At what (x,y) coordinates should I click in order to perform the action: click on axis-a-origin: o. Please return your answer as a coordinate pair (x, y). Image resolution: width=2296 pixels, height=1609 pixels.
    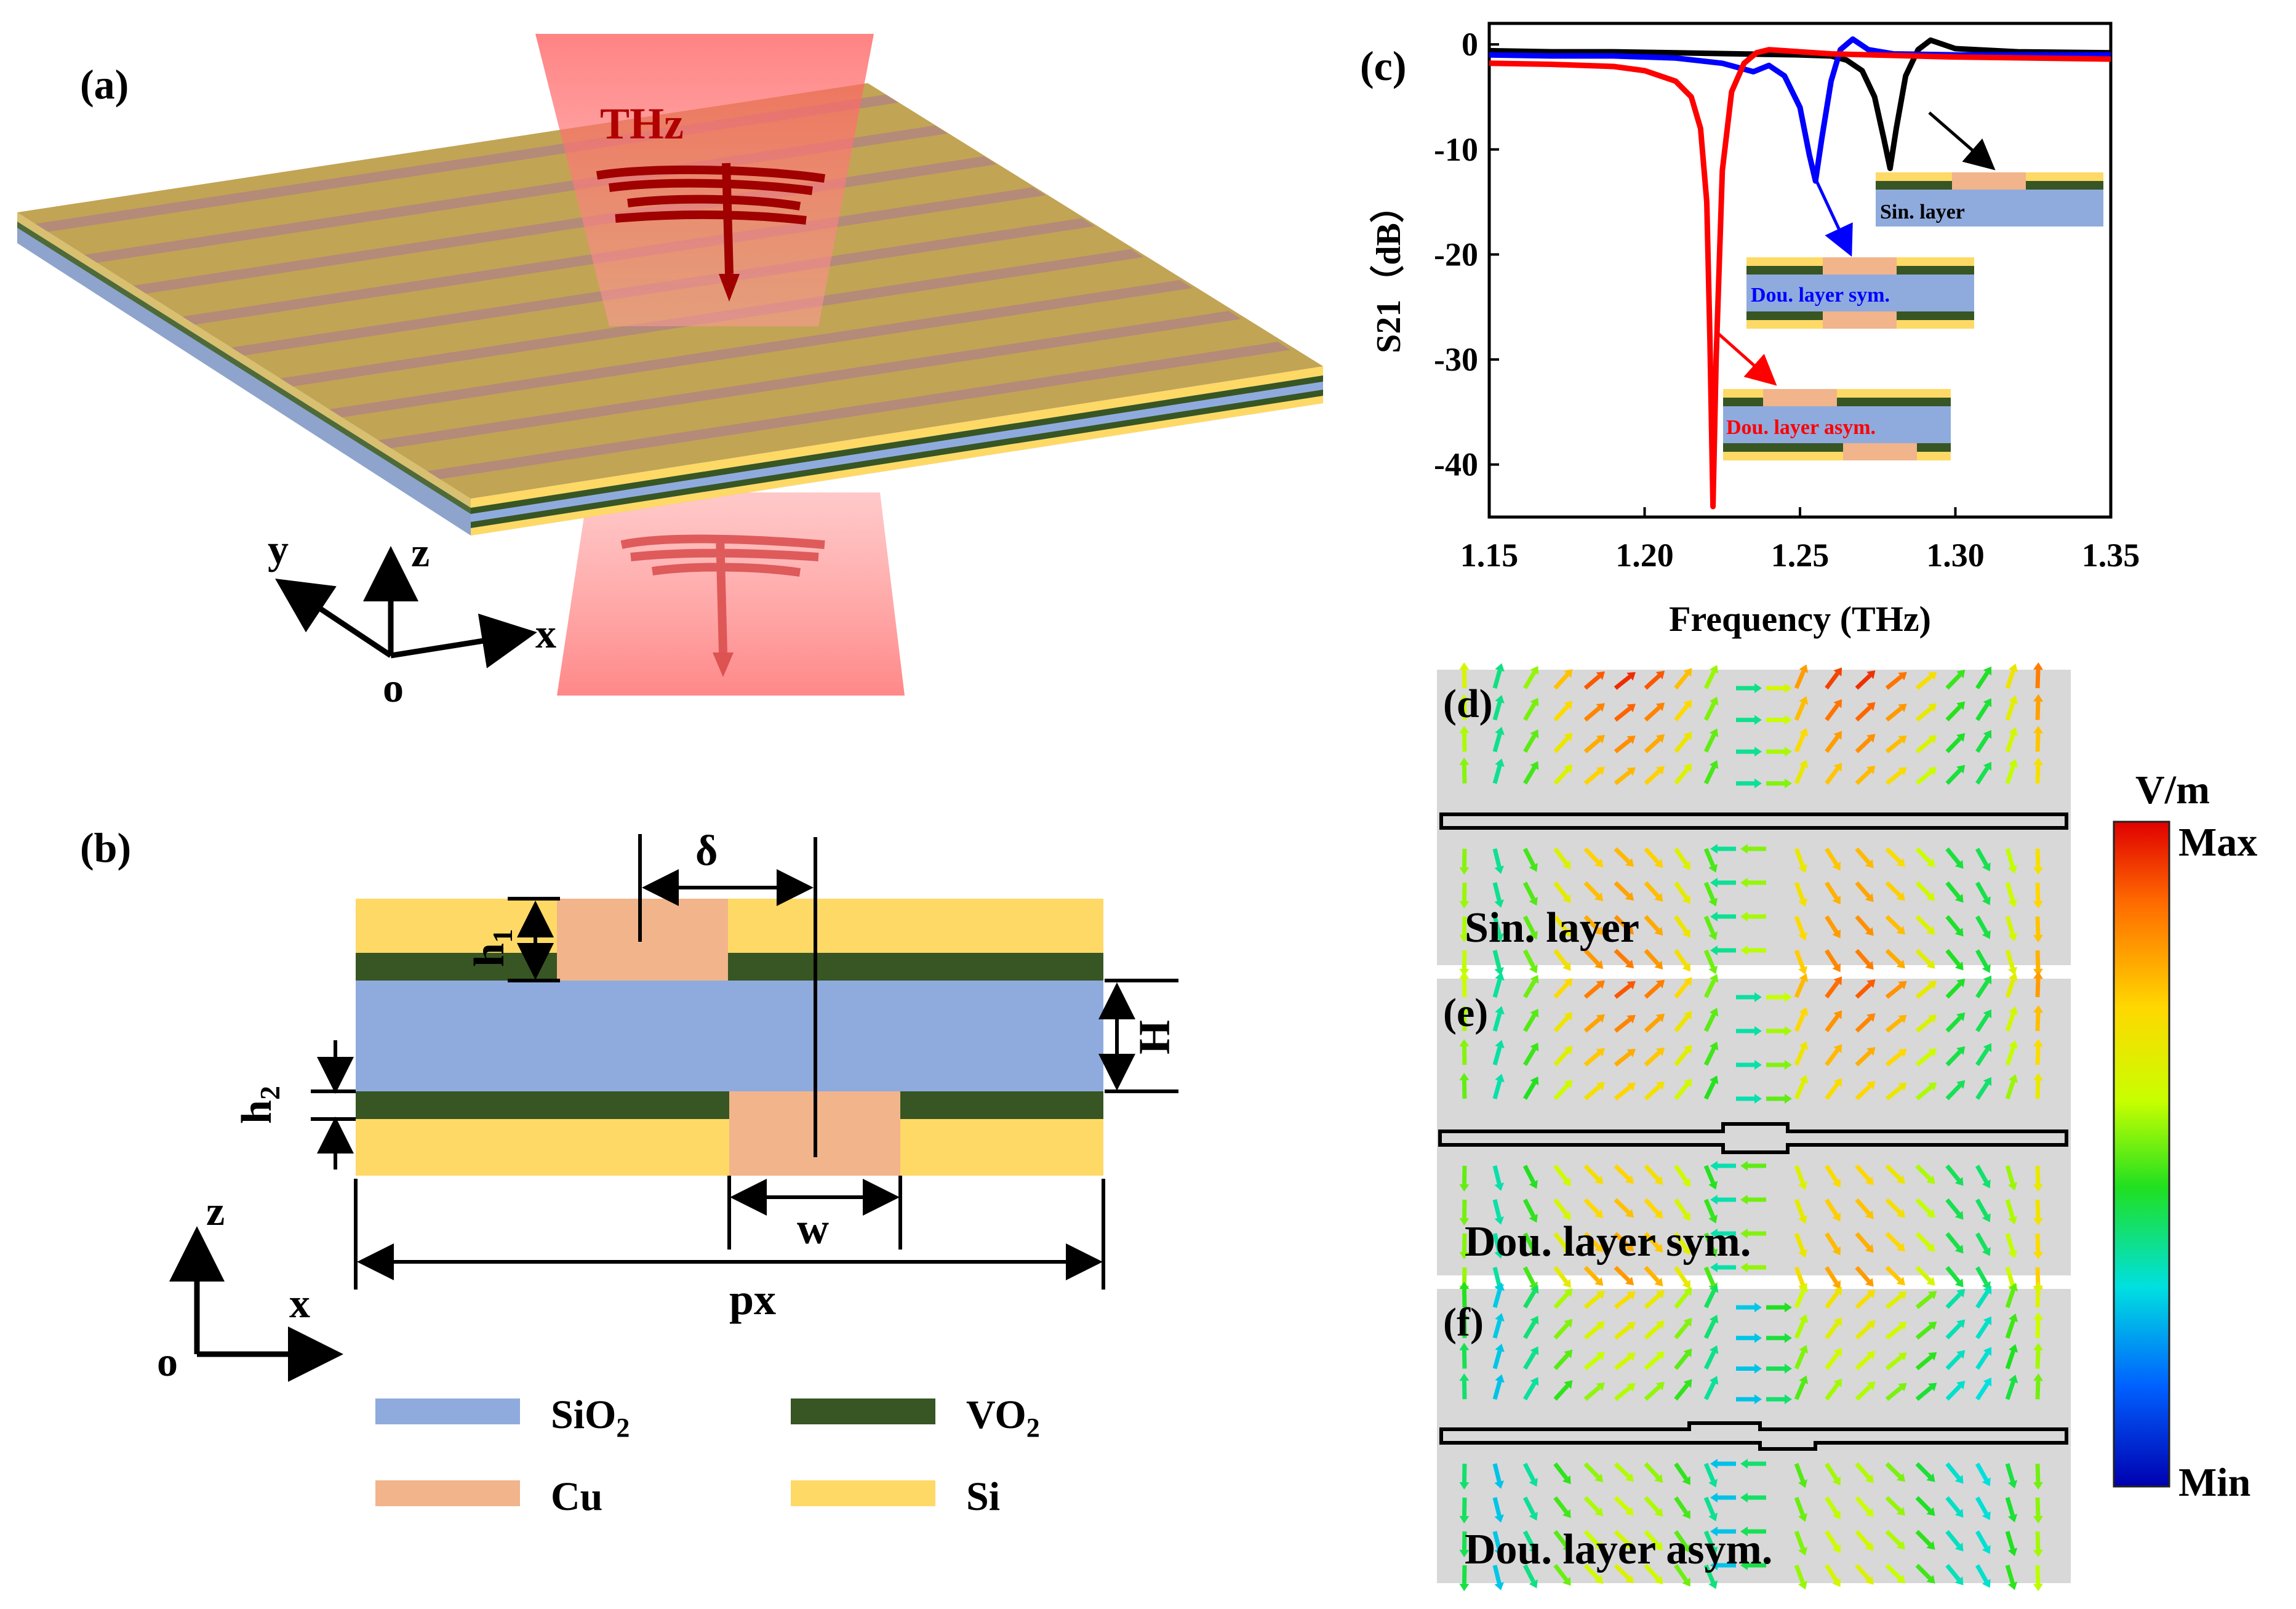
    Looking at the image, I should click on (393, 687).